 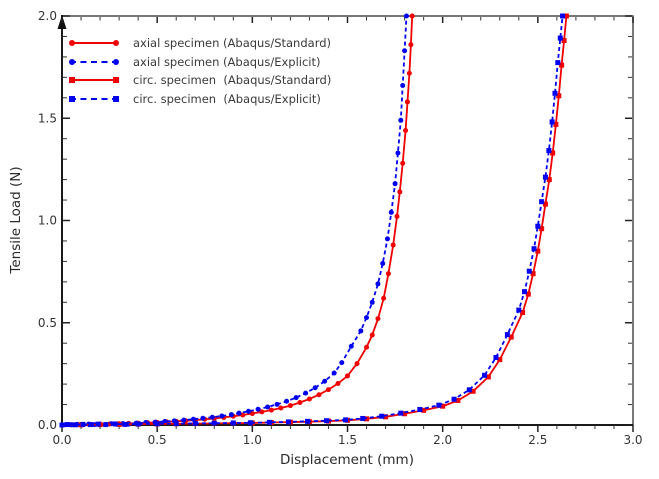 What do you see at coordinates (94, 62) in the screenshot?
I see `legend-sample-axial-explicit` at bounding box center [94, 62].